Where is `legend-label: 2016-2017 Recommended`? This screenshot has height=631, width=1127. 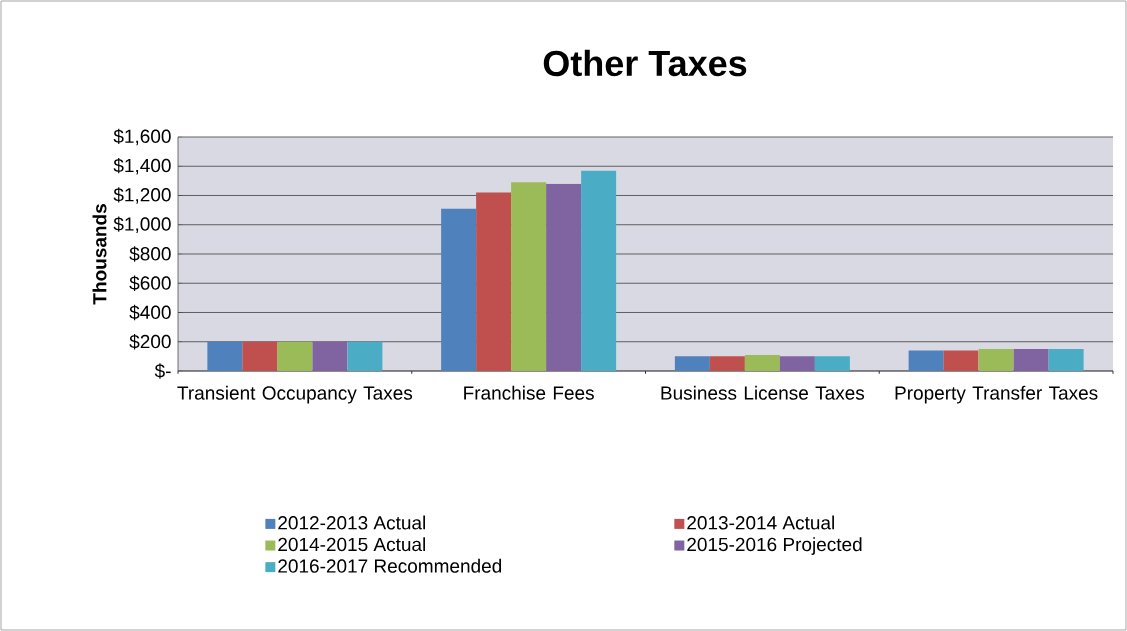
legend-label: 2016-2017 Recommended is located at coordinates (390, 565).